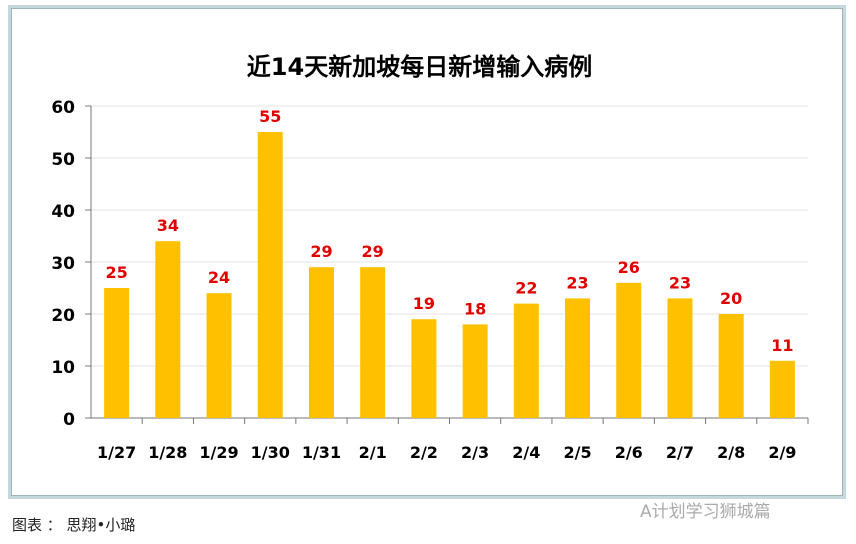 The image size is (856, 544). Describe the element at coordinates (63, 368) in the screenshot. I see `y-tick-label: 10` at that location.